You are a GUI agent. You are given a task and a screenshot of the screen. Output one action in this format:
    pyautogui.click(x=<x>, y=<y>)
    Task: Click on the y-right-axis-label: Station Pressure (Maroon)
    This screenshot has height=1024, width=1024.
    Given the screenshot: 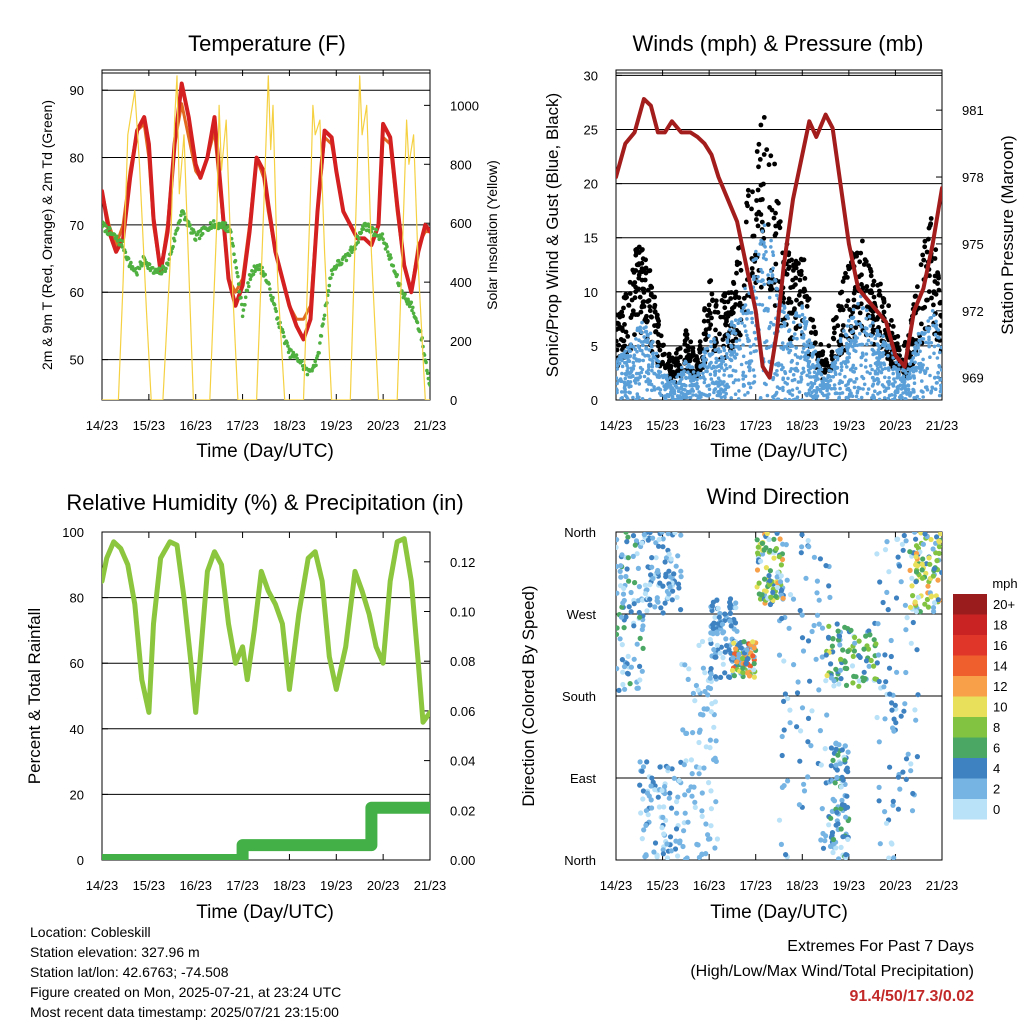 What is the action you would take?
    pyautogui.click(x=1007, y=234)
    